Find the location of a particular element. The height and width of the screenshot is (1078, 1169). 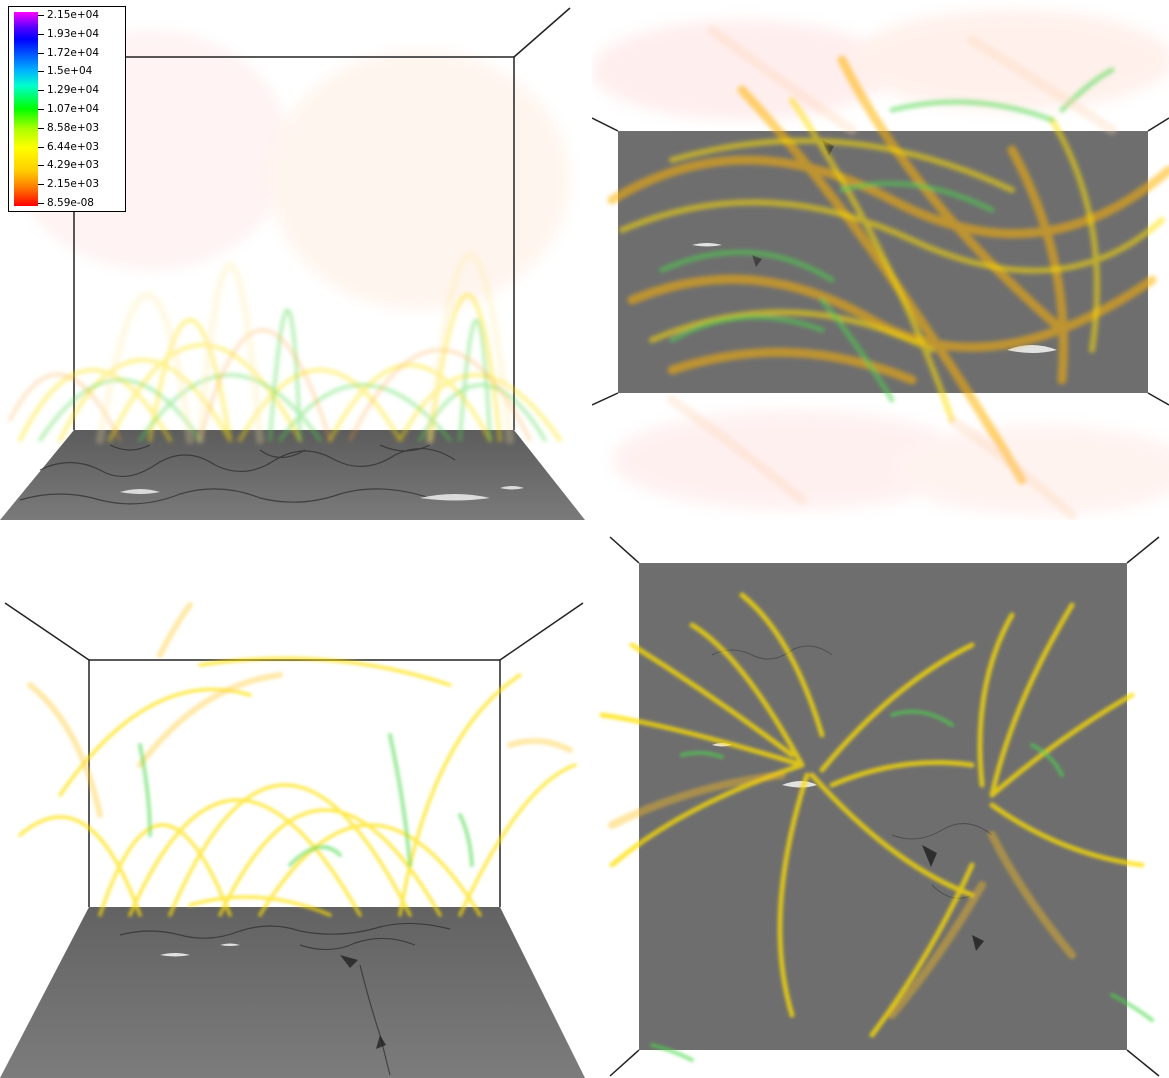

colorbar-tick-label: 1.72e+04 is located at coordinates (73, 52).